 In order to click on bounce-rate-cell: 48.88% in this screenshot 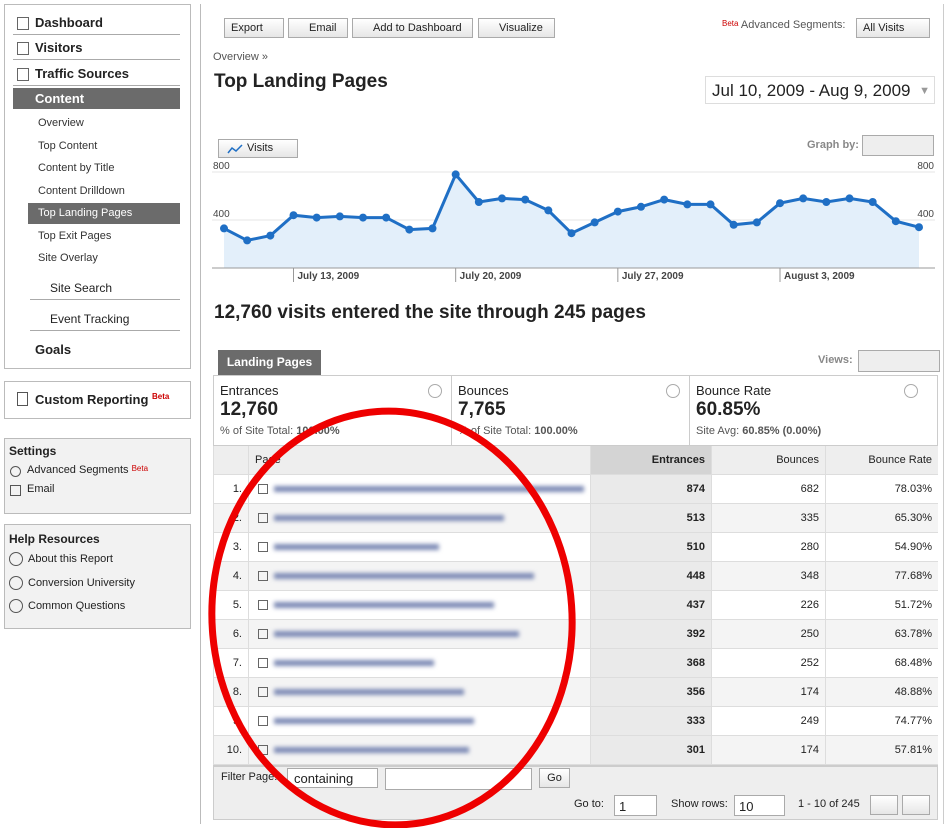, I will do `click(881, 692)`.